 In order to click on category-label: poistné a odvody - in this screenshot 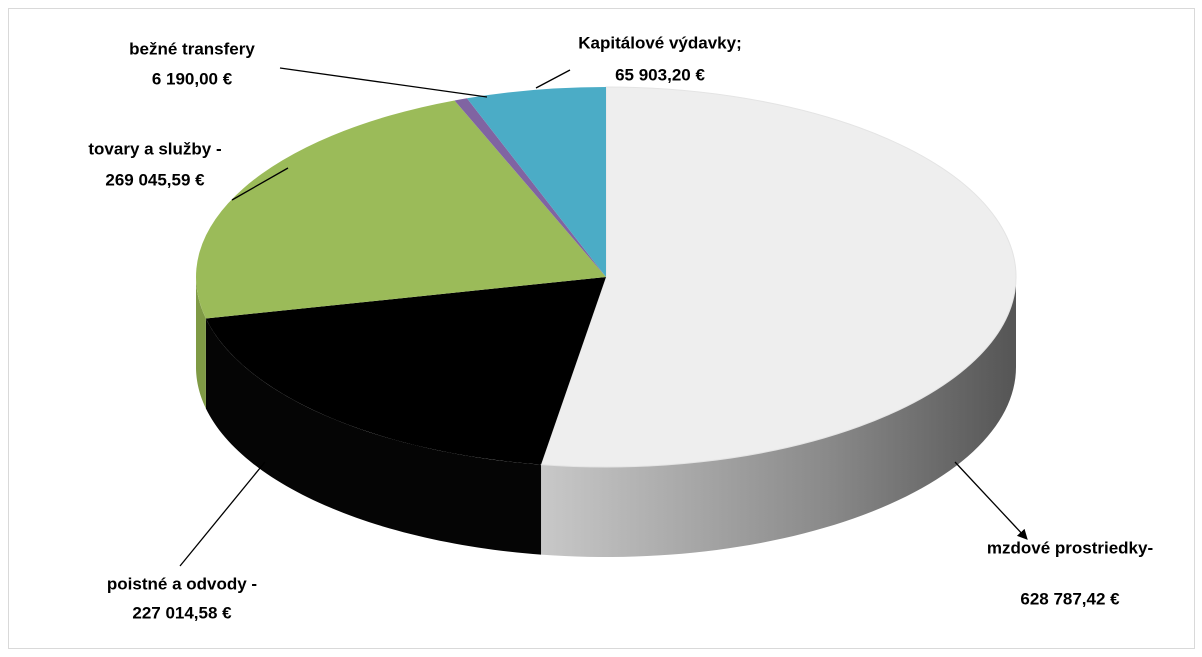, I will do `click(182, 583)`.